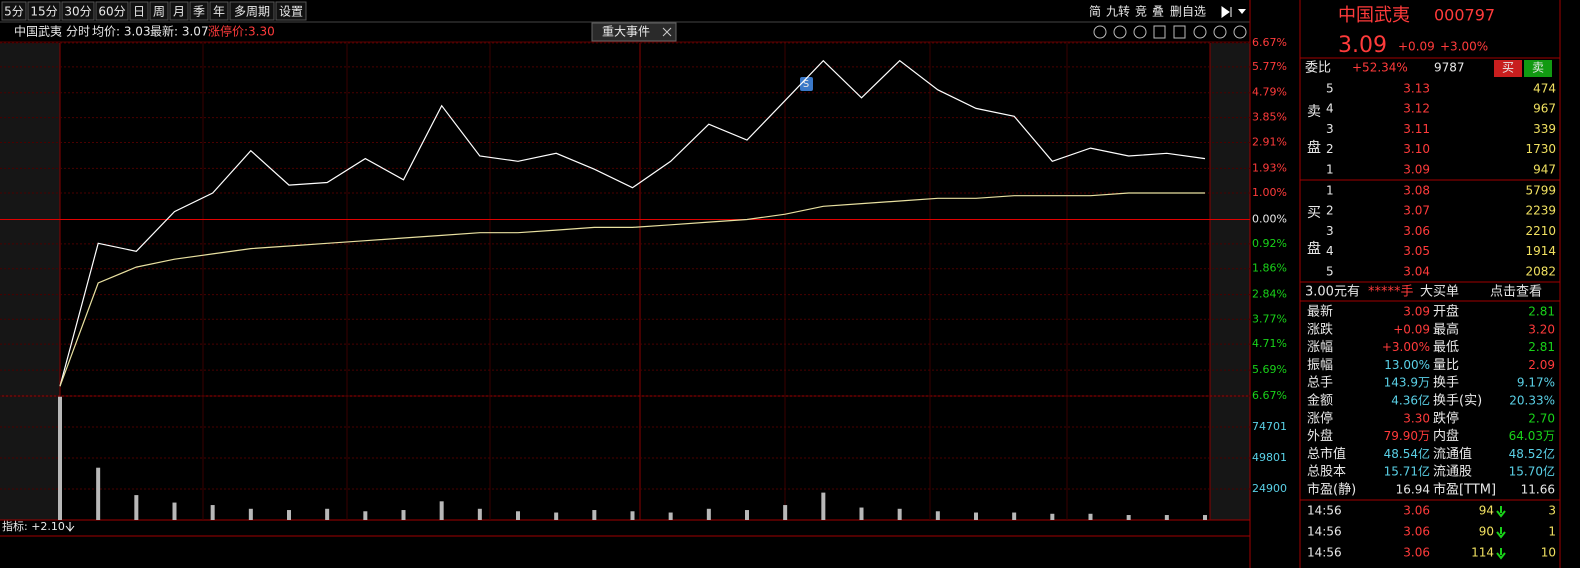 This screenshot has width=1580, height=568. I want to click on order-price: 3.08, so click(1416, 191).